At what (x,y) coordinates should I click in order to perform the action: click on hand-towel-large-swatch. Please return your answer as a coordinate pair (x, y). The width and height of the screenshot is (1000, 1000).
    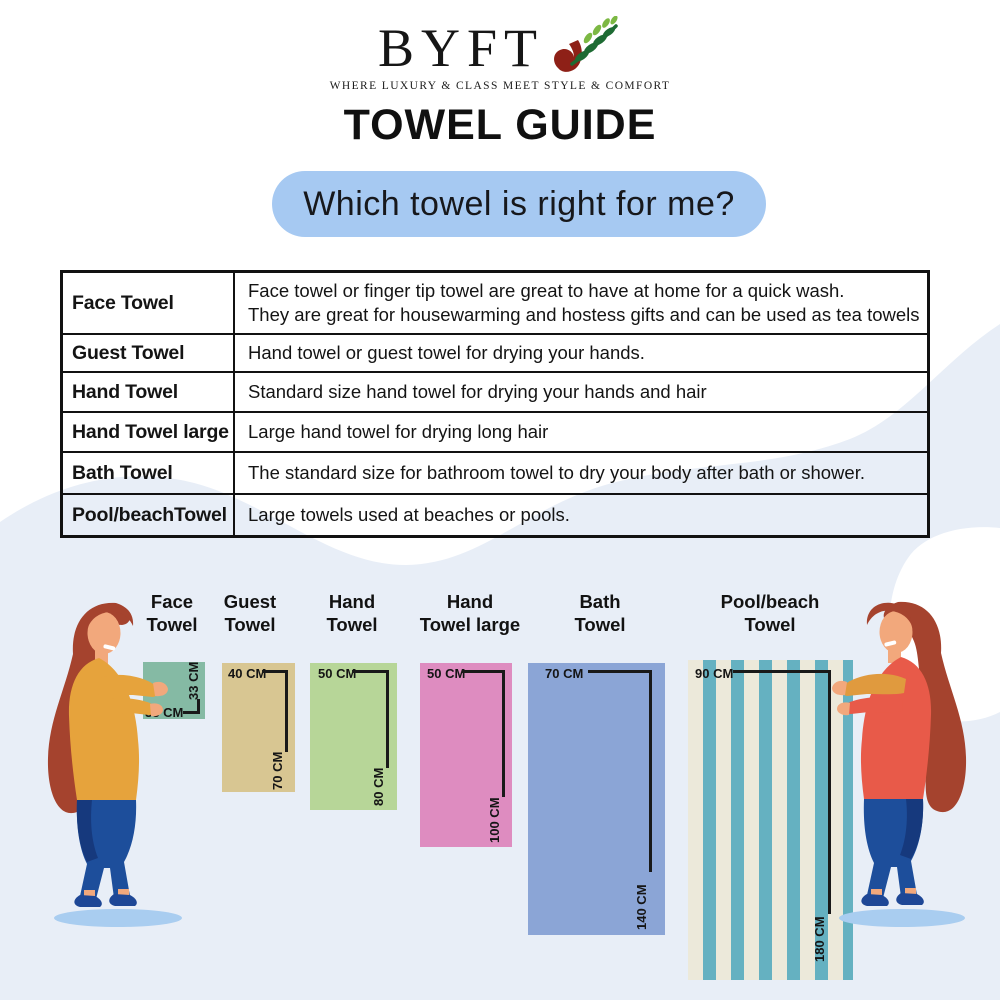
    Looking at the image, I should click on (466, 755).